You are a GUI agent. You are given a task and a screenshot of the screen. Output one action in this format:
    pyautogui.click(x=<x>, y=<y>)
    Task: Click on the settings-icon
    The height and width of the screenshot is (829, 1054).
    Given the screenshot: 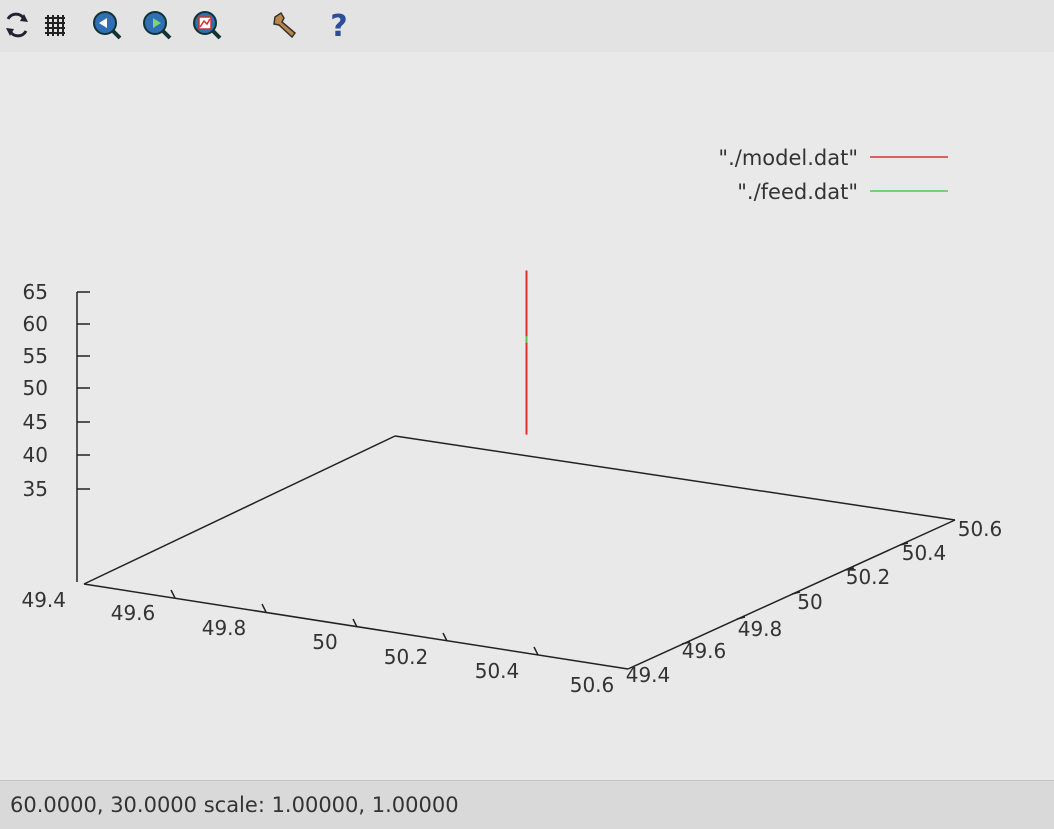 What is the action you would take?
    pyautogui.click(x=285, y=25)
    